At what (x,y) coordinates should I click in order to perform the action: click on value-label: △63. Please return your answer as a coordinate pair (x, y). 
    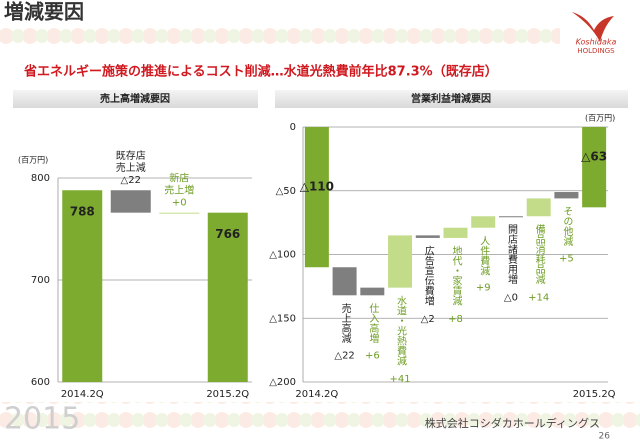
    Looking at the image, I should click on (594, 157).